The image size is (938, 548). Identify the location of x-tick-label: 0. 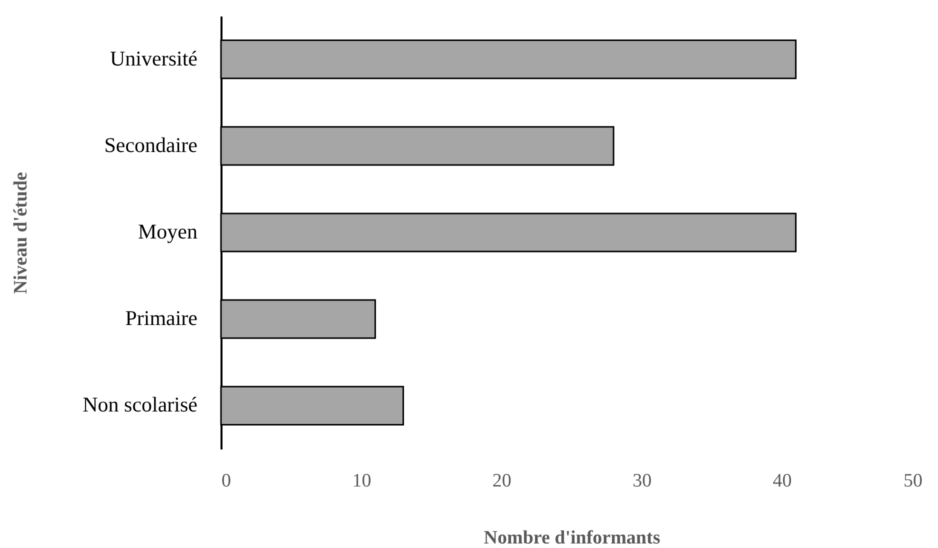
(226, 481).